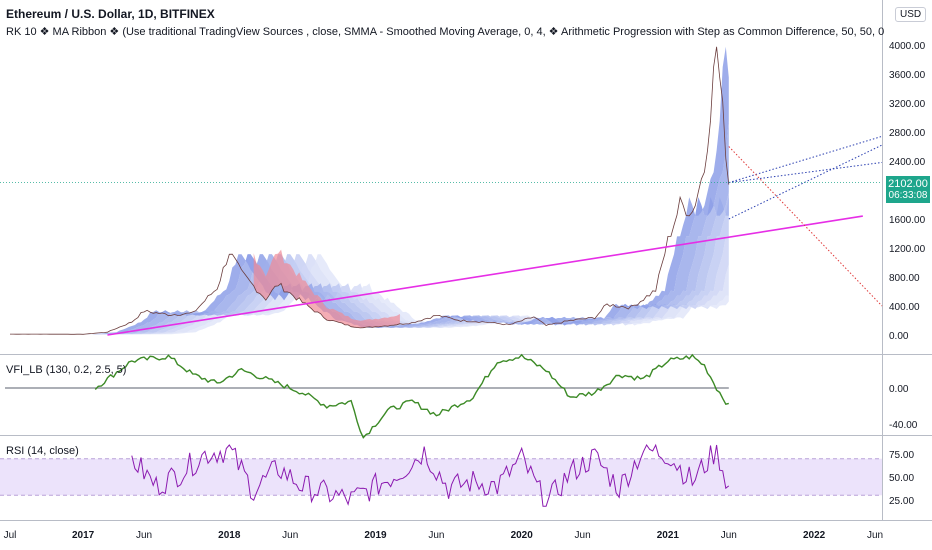 This screenshot has height=550, width=932. I want to click on price-tick-label: 0.00, so click(899, 336).